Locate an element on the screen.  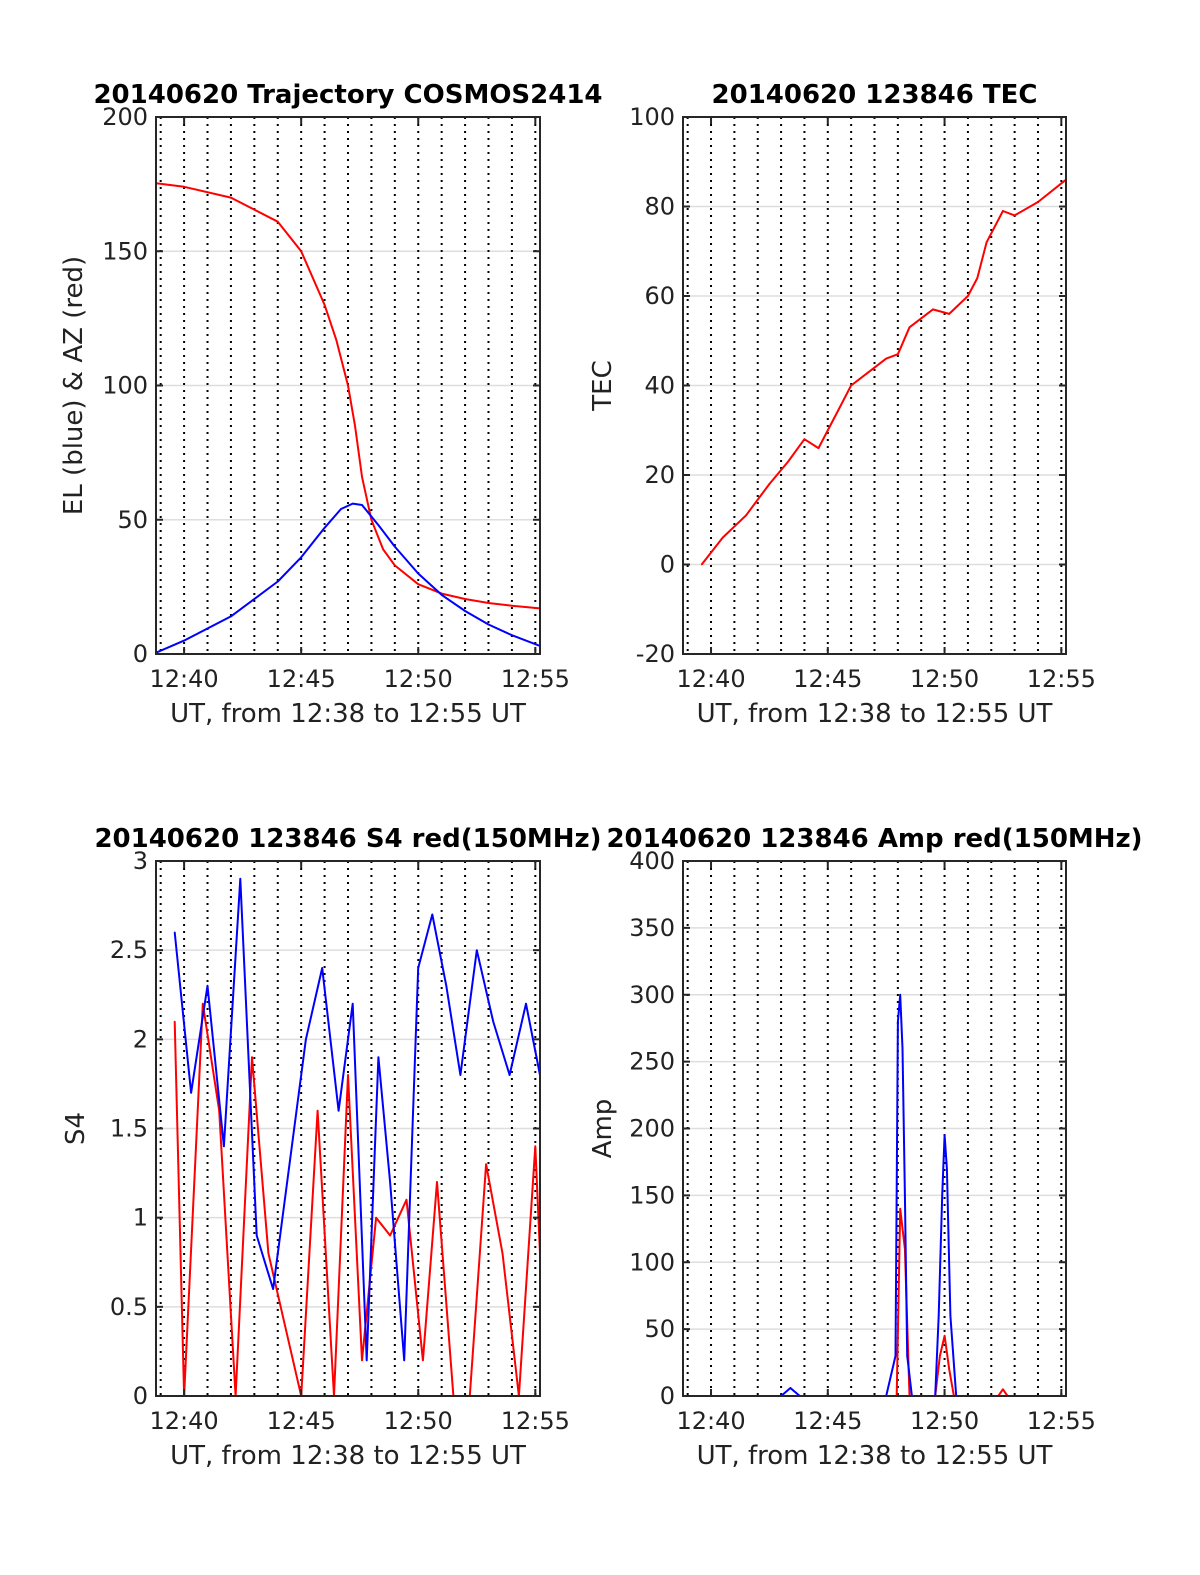
y-tick-label: 3 is located at coordinates (140, 861).